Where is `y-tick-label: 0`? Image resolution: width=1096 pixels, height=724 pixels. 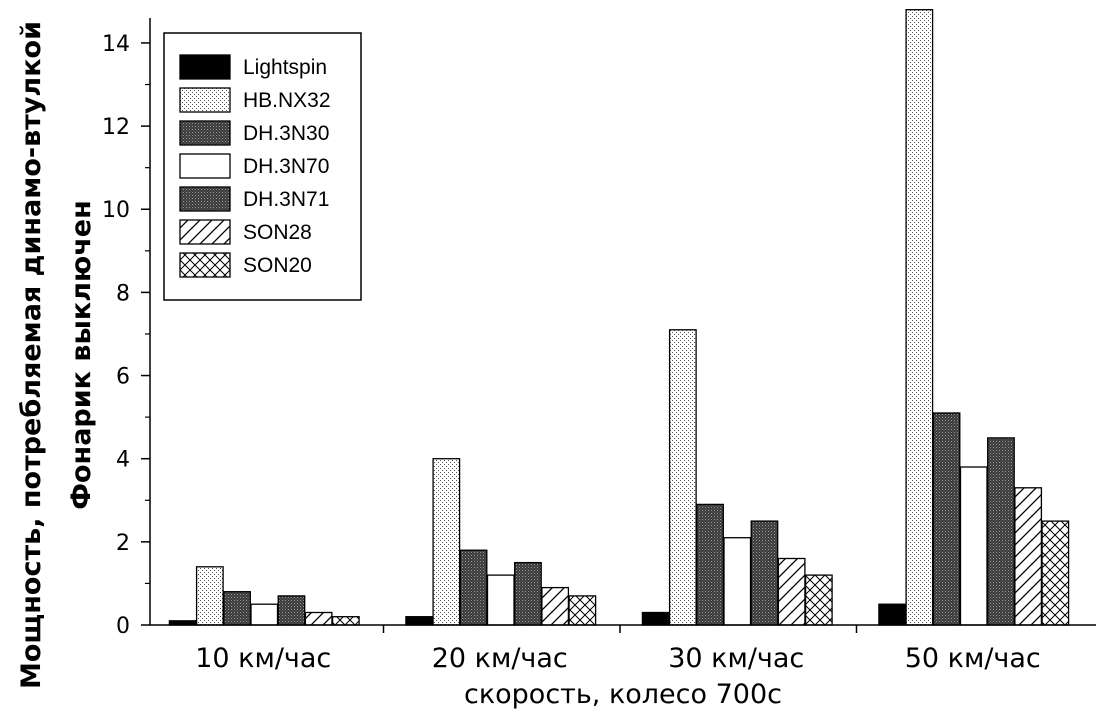 y-tick-label: 0 is located at coordinates (123, 626).